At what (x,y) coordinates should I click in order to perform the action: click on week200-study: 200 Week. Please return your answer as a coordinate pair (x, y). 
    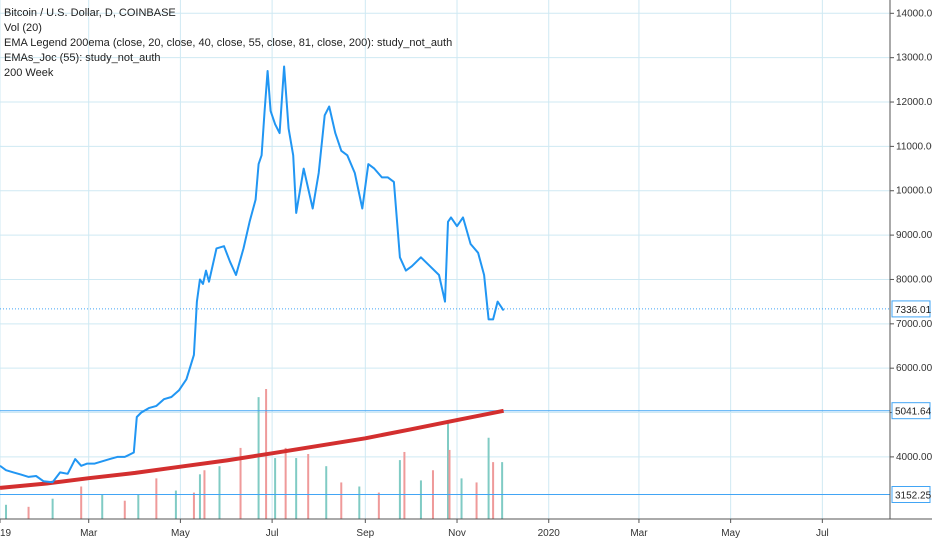
    Looking at the image, I should click on (29, 73).